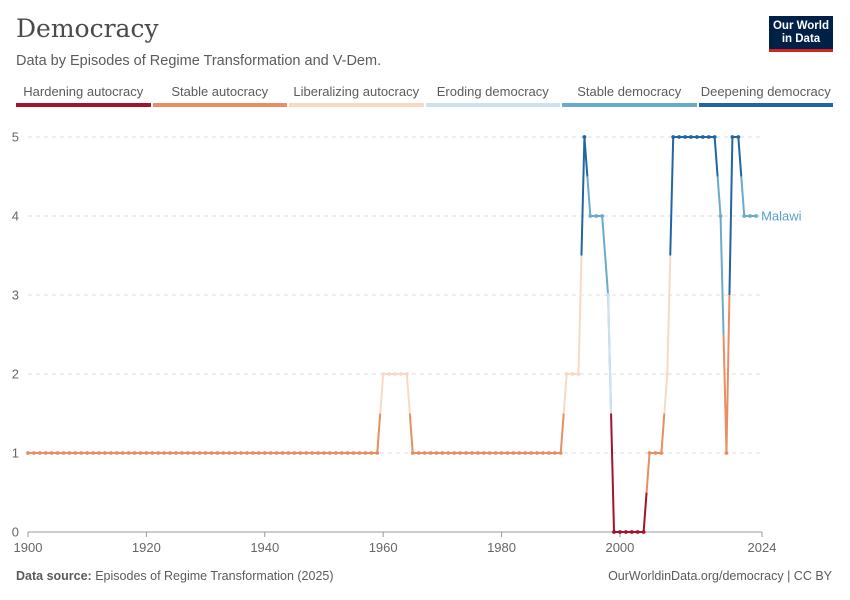  I want to click on y-tick-label: 1, so click(15, 453).